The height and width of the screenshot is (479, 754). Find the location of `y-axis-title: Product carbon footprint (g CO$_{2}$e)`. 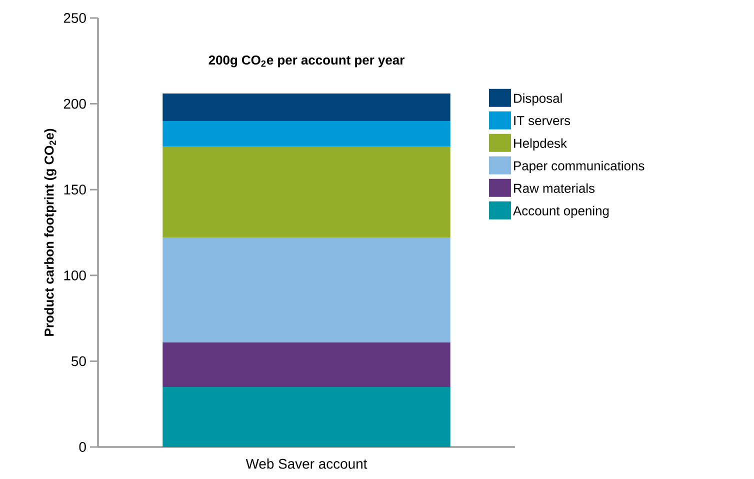

y-axis-title: Product carbon footprint (g CO$_{2}$e) is located at coordinates (50, 232).